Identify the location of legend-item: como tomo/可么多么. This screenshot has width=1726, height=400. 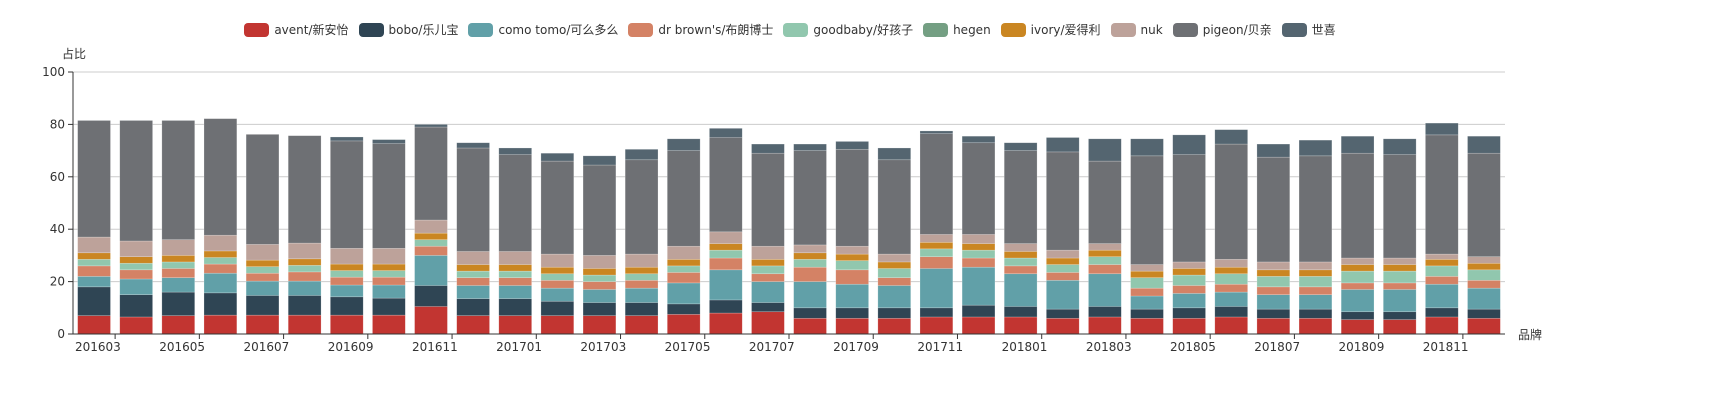
(543, 29).